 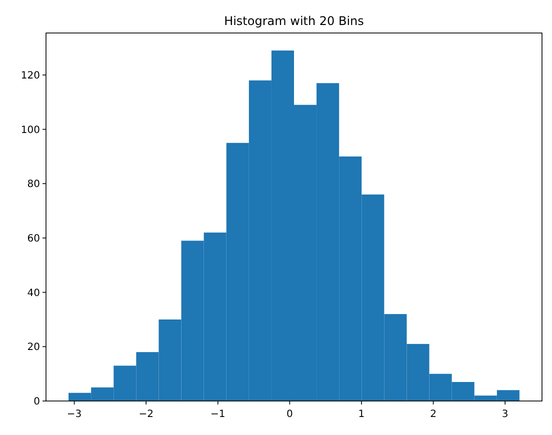 What do you see at coordinates (30, 130) in the screenshot?
I see `y-tick-label: 100` at bounding box center [30, 130].